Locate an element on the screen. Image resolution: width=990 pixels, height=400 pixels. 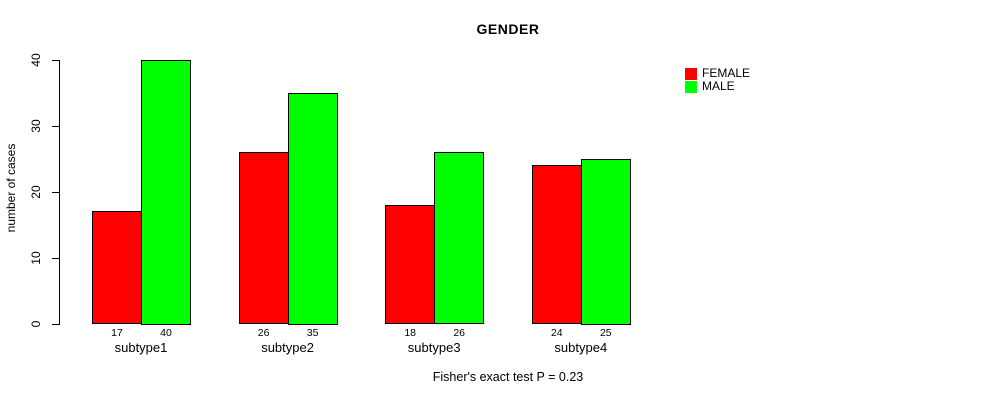
category-label-subtype1: subtype1 is located at coordinates (141, 347).